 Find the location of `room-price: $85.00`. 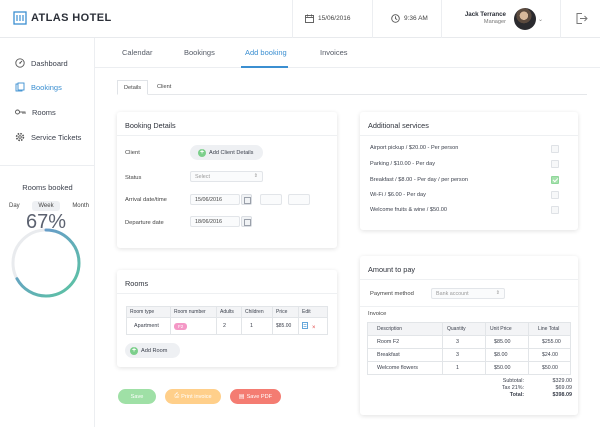

room-price: $85.00 is located at coordinates (285, 326).